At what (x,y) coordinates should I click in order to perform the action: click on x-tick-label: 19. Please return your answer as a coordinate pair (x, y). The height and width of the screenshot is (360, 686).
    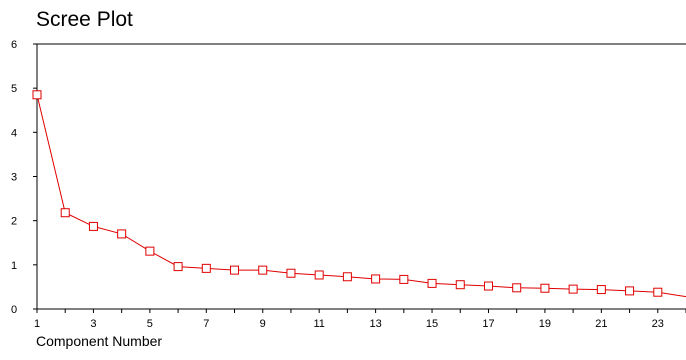
    Looking at the image, I should click on (545, 324).